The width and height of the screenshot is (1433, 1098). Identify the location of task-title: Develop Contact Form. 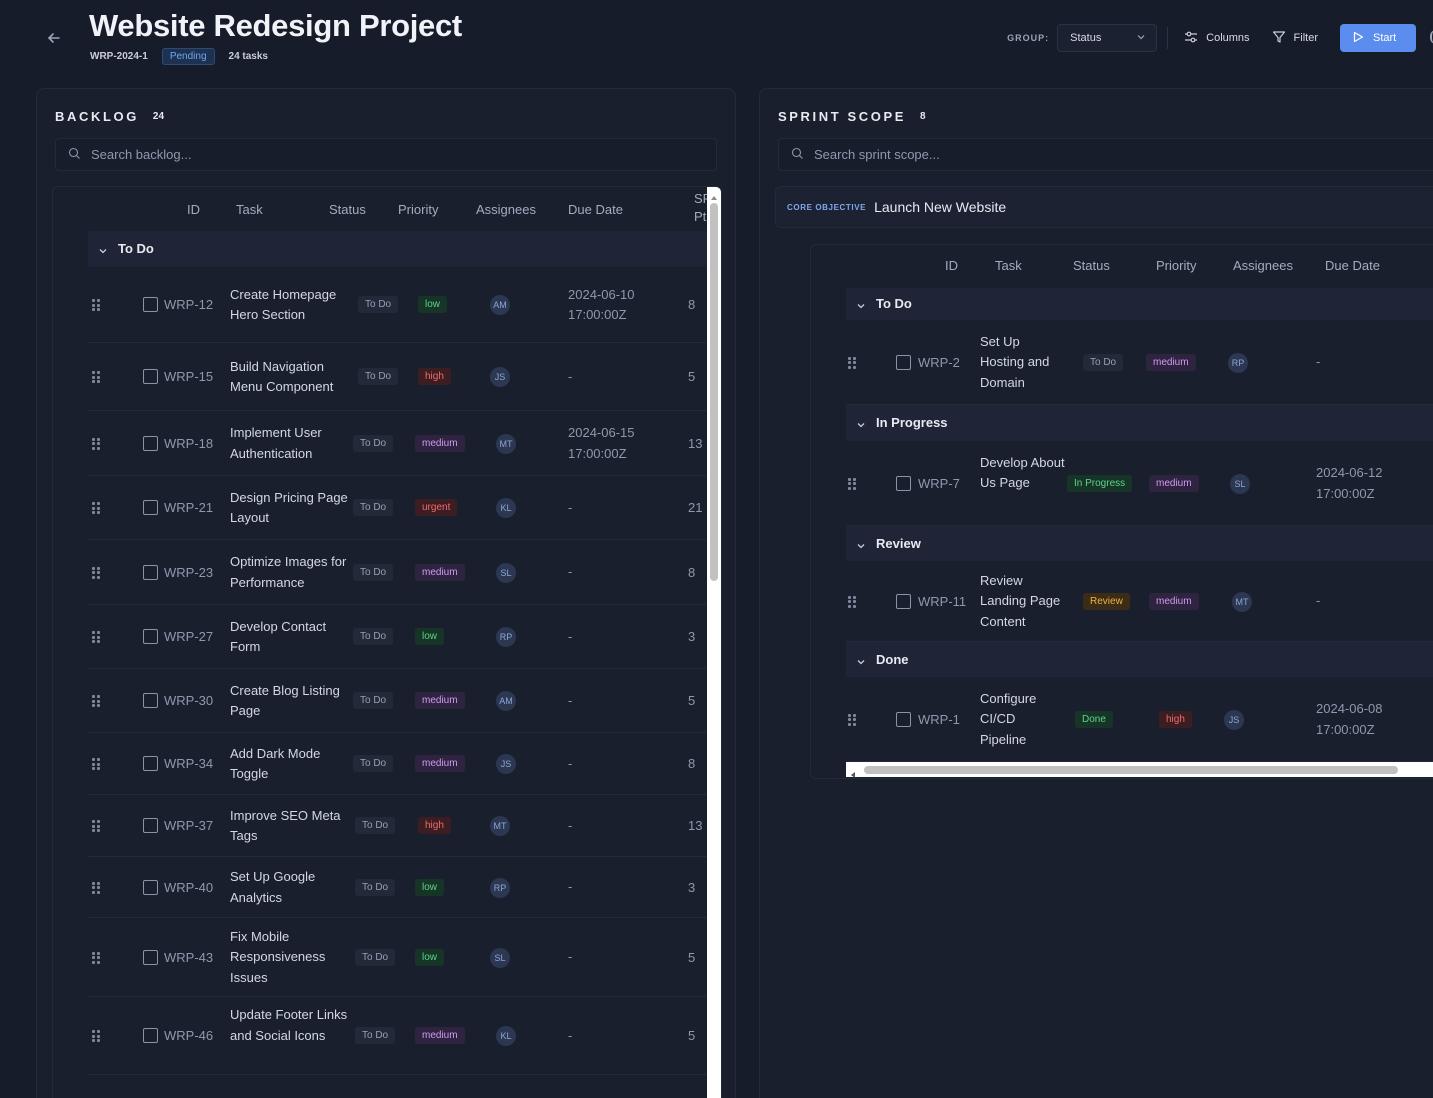
(278, 636).